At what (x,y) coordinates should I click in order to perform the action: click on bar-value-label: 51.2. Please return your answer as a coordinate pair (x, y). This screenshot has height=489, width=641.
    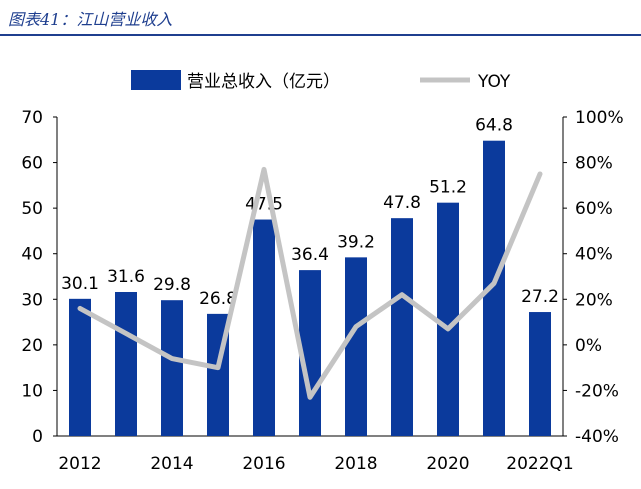
    Looking at the image, I should click on (448, 188).